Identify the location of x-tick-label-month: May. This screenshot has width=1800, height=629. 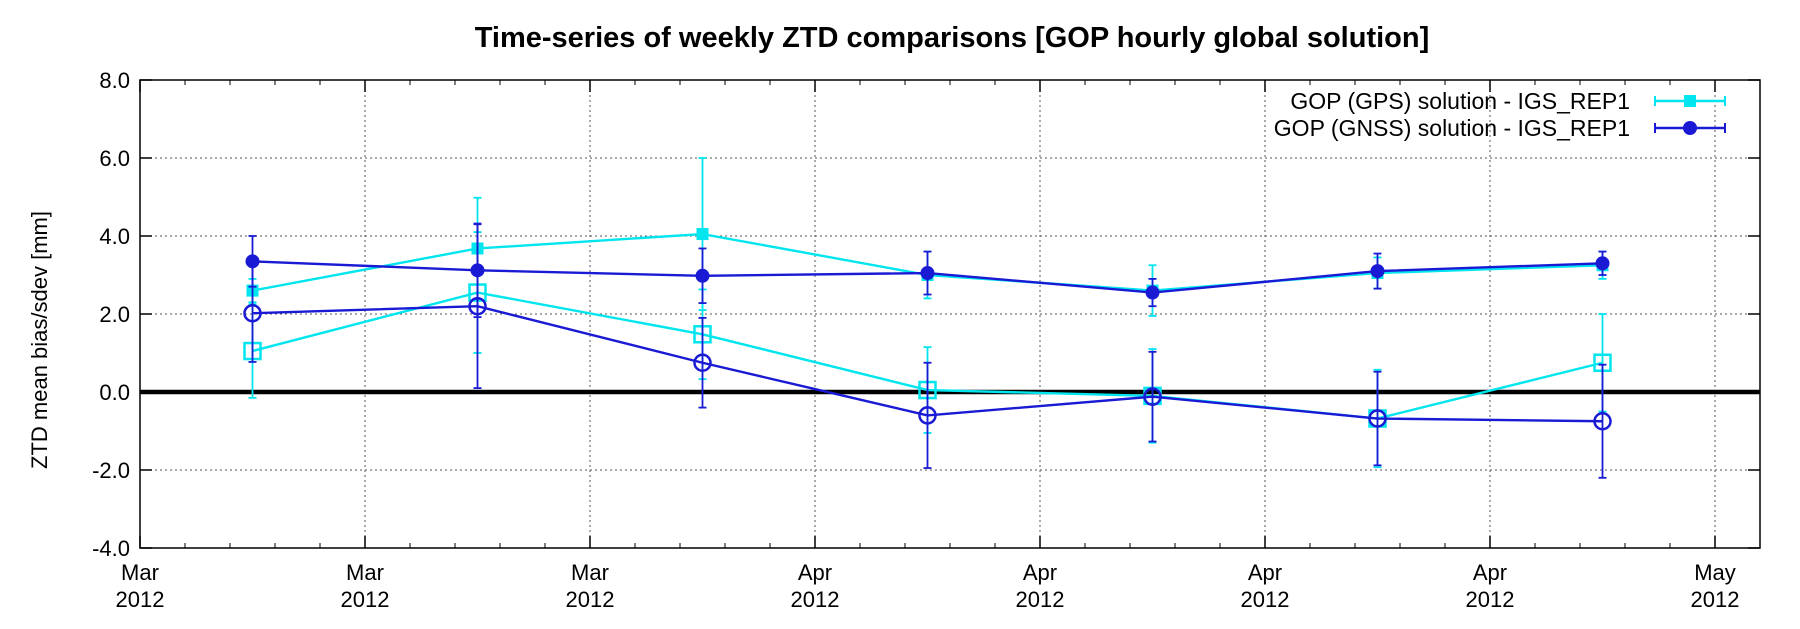
(1715, 572).